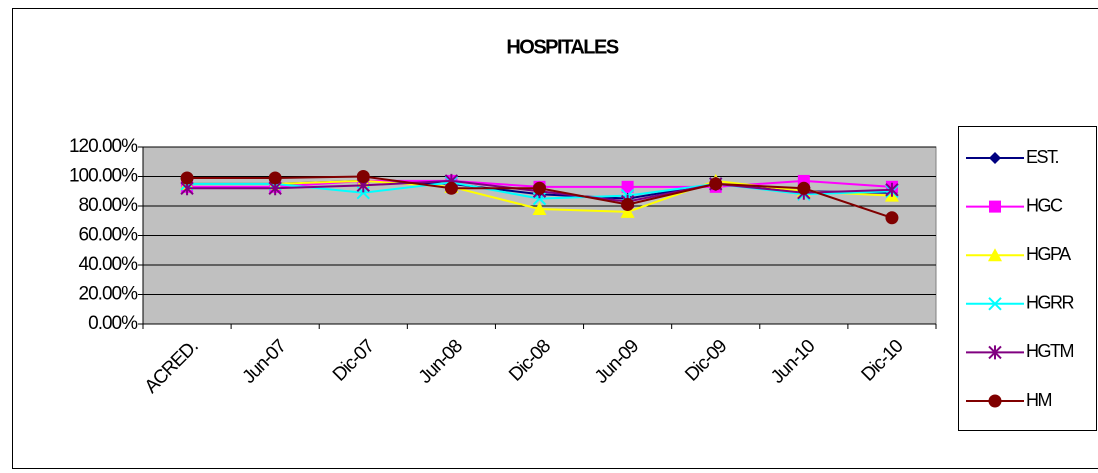 The height and width of the screenshot is (473, 1098). Describe the element at coordinates (109, 205) in the screenshot. I see `y-tick-label: 80.00%` at that location.